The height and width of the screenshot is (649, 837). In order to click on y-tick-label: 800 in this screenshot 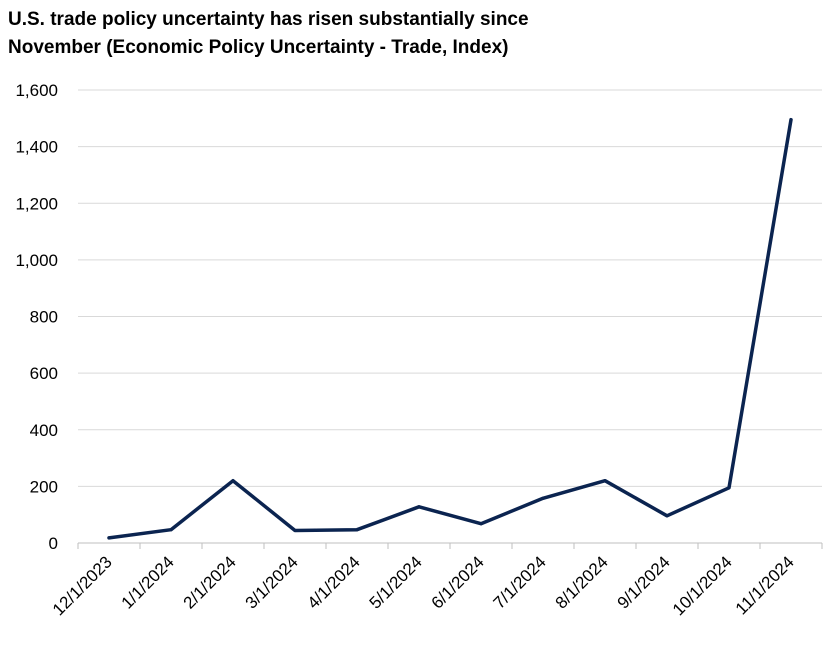, I will do `click(44, 317)`.